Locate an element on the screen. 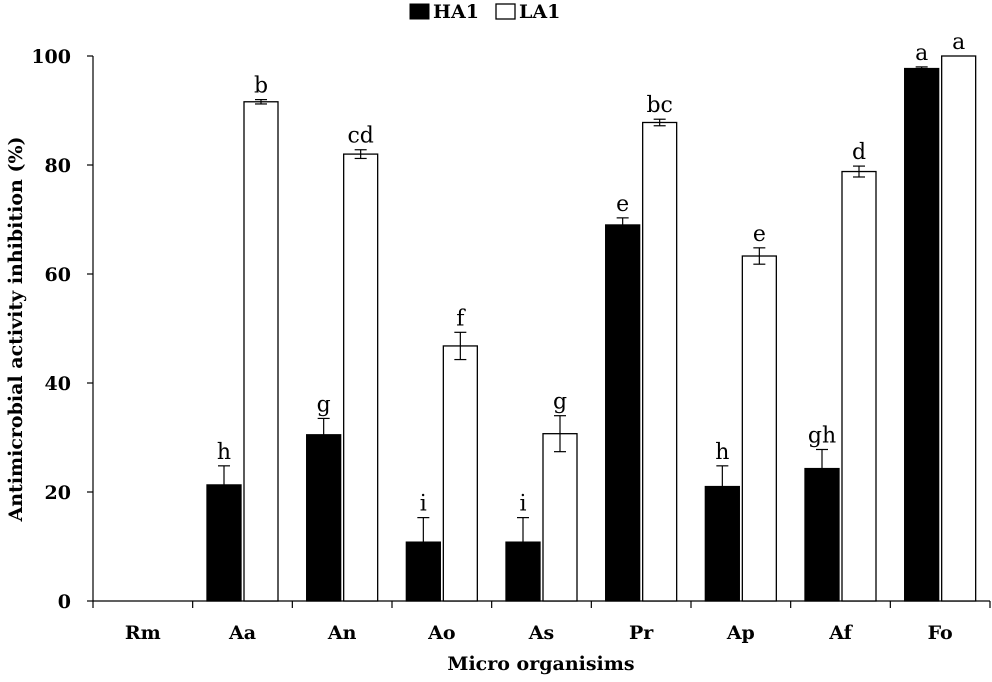  significance-label-la1: cd is located at coordinates (360, 136).